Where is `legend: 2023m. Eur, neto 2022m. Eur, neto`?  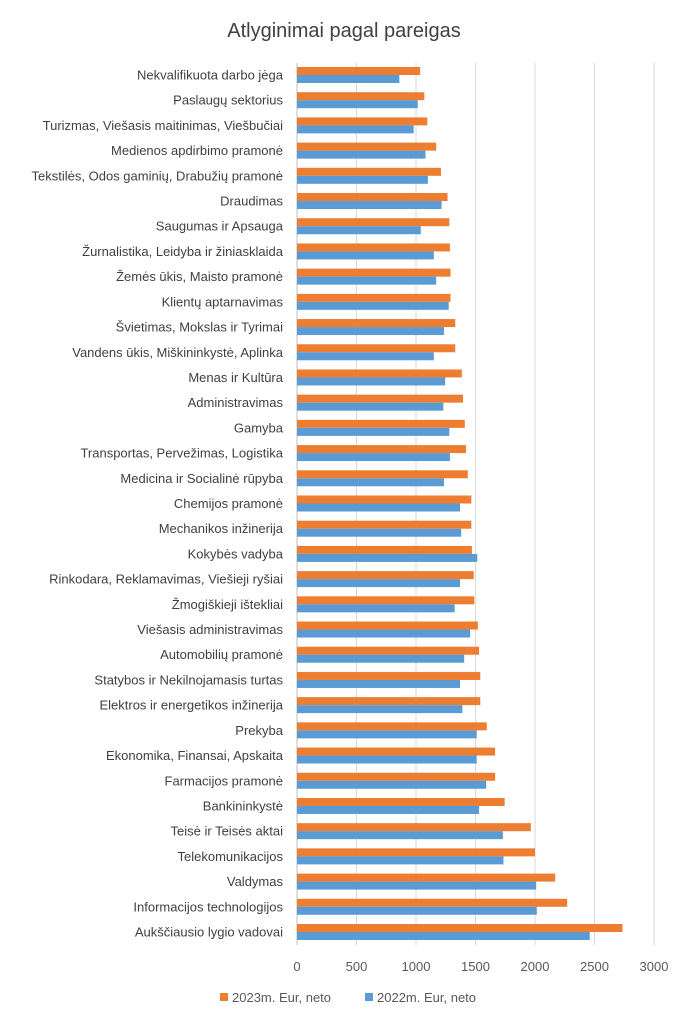
legend: 2023m. Eur, neto 2022m. Eur, neto is located at coordinates (348, 997).